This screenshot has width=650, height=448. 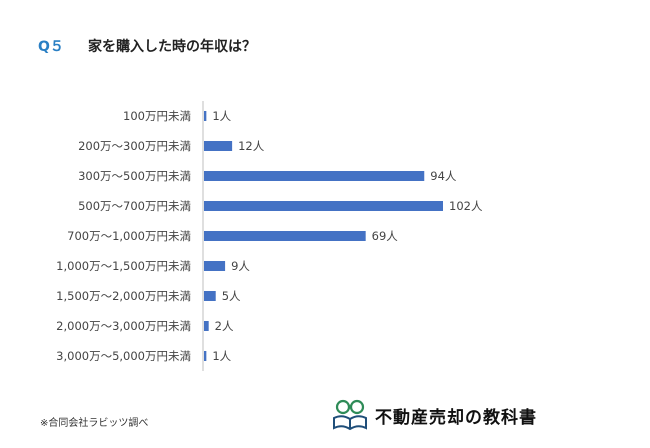 I want to click on site-logo: 不動産売却の教科書, so click(x=434, y=415).